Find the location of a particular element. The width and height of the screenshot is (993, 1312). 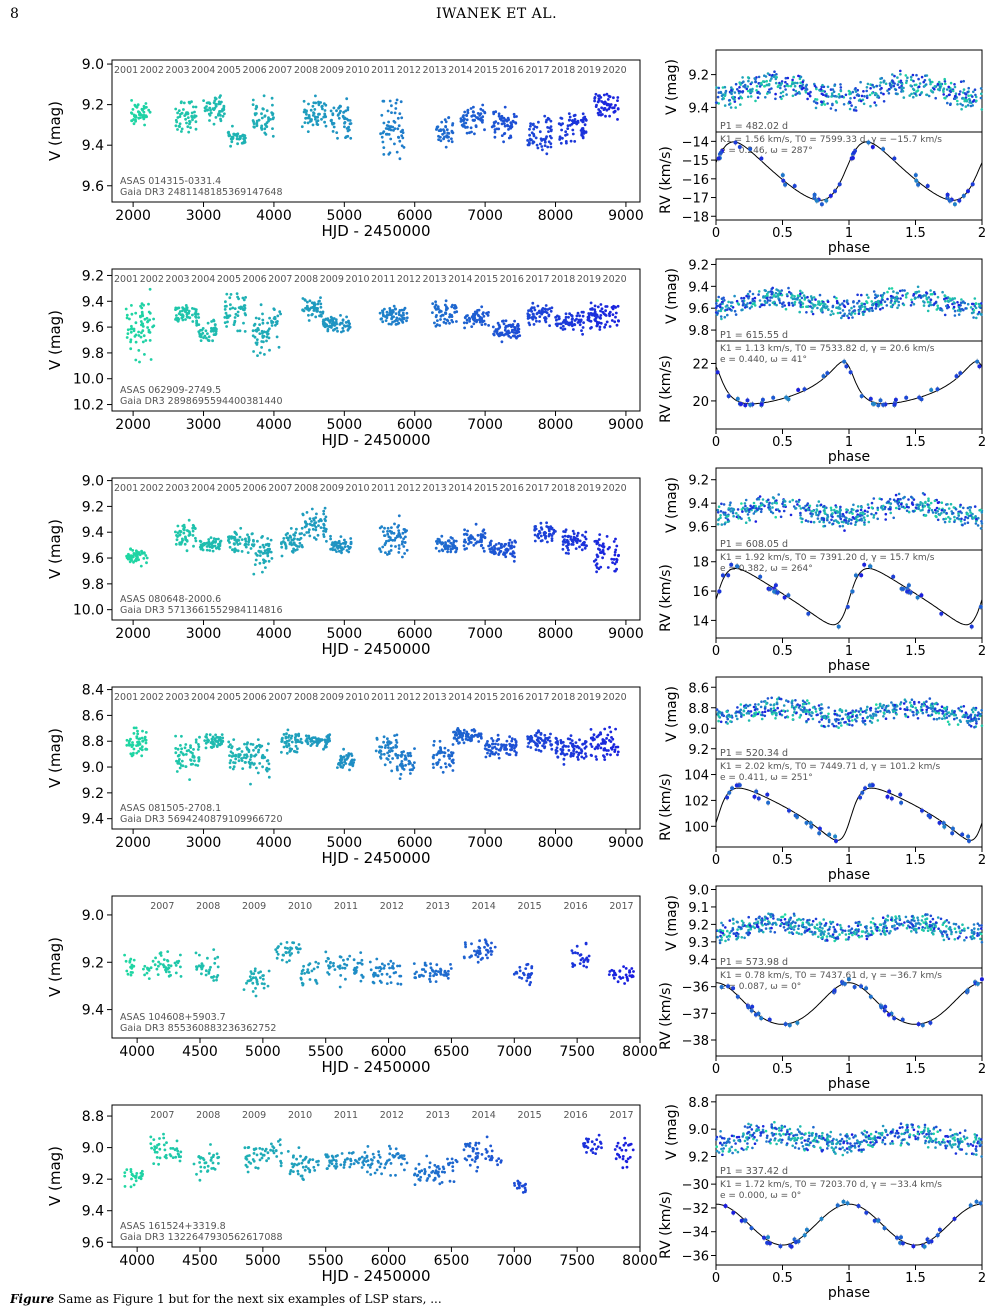

x-tick-label: 7000 is located at coordinates (485, 634).